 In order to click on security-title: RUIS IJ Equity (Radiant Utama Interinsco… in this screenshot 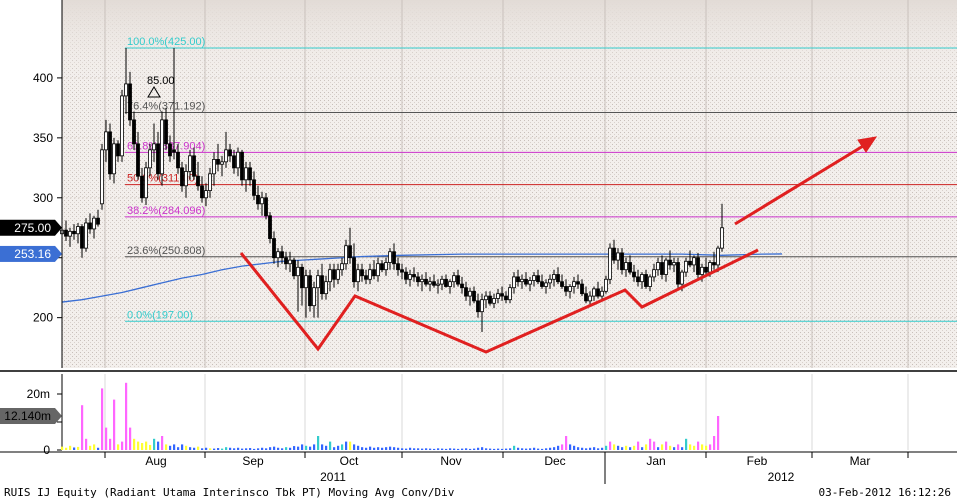, I will do `click(229, 492)`.